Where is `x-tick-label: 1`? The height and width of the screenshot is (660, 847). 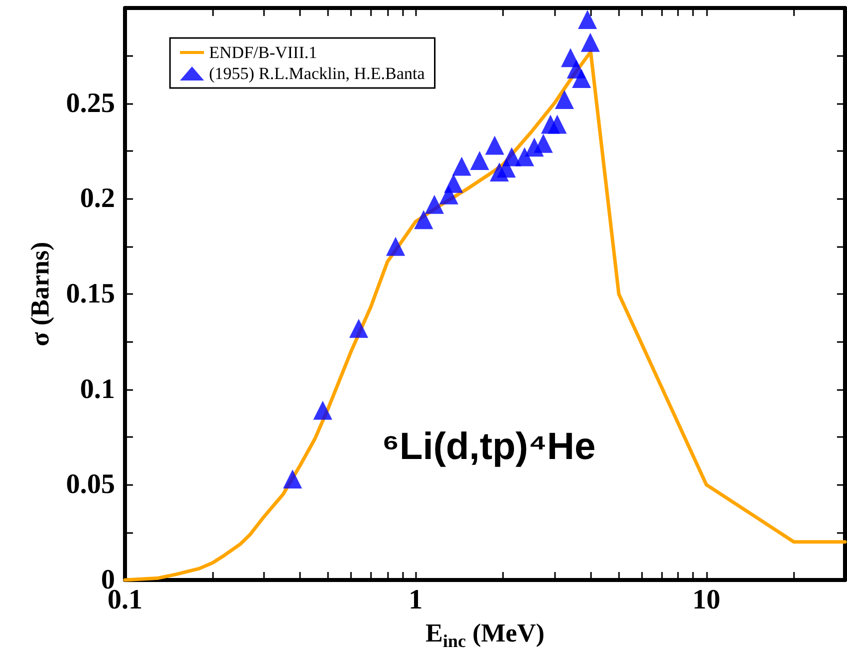
x-tick-label: 1 is located at coordinates (415, 600).